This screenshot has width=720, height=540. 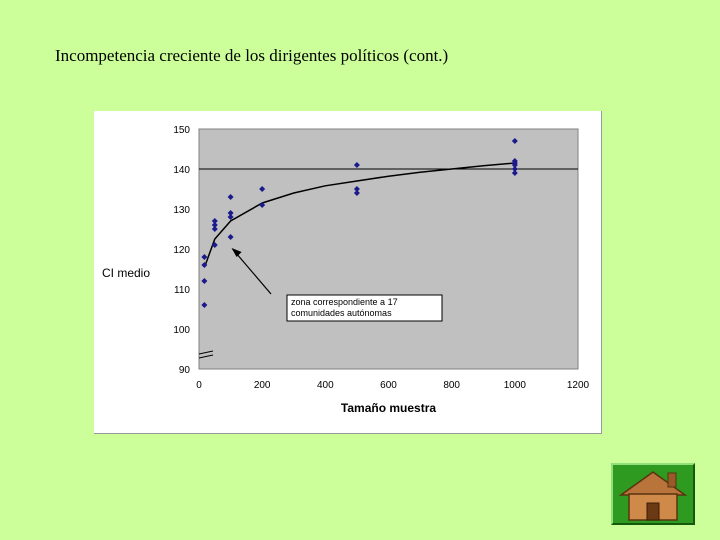 I want to click on y-tick-label: 120, so click(x=181, y=250).